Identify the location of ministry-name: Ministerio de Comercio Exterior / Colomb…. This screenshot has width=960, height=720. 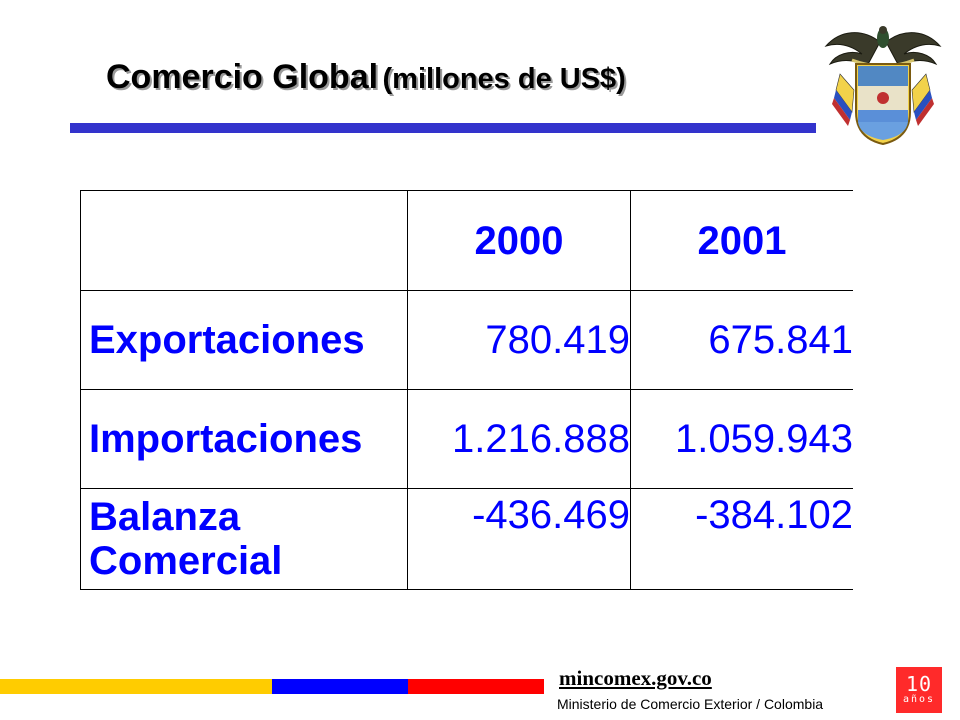
(690, 704).